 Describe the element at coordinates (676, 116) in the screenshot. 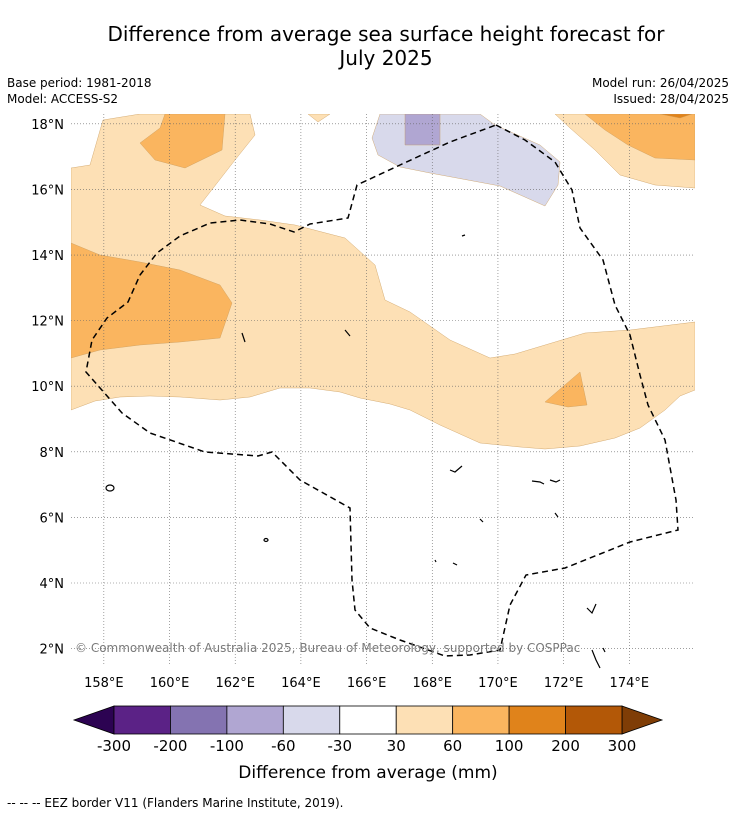

I see `positive-100-200-region` at that location.